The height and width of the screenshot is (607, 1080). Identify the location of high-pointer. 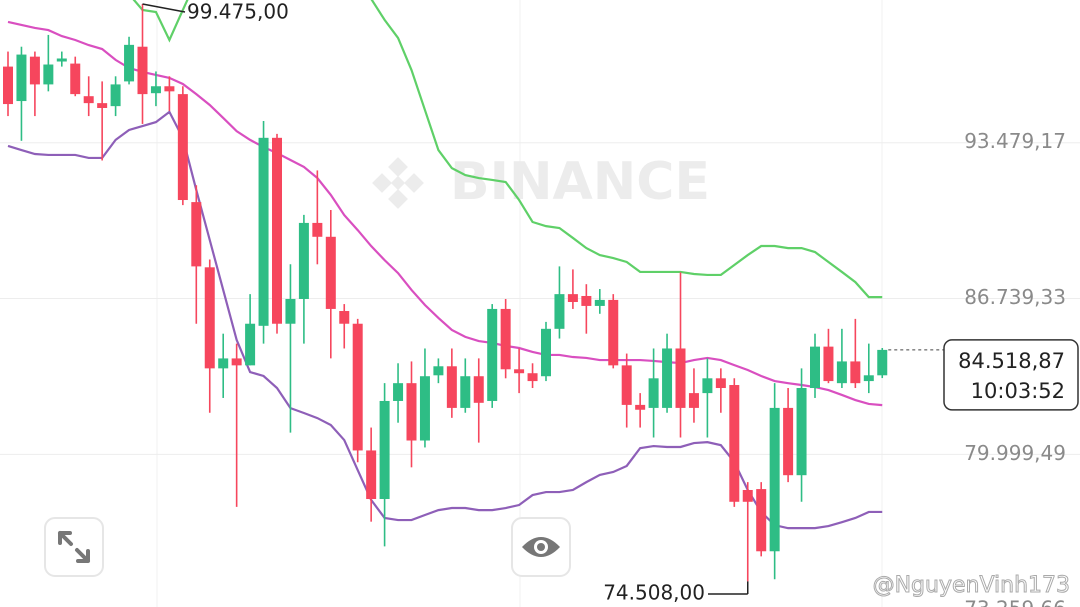
(164, 8).